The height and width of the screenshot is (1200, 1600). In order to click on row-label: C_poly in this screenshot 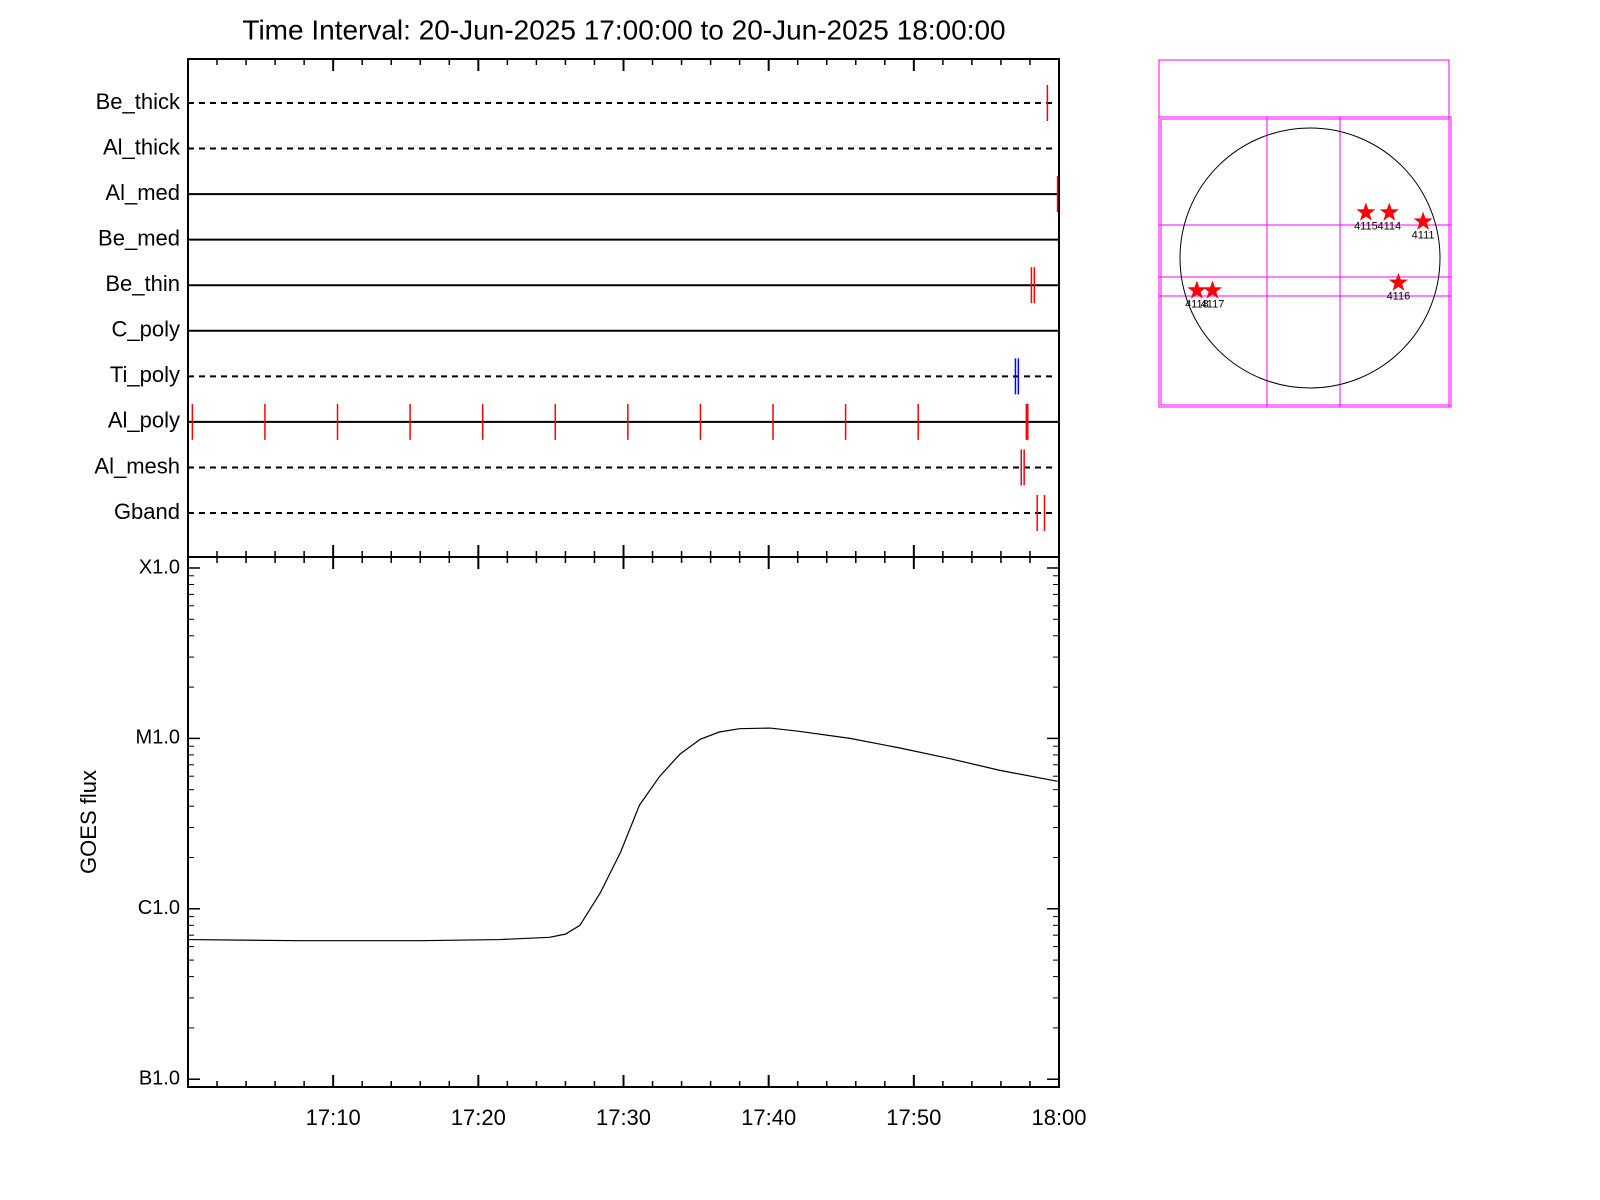, I will do `click(146, 329)`.